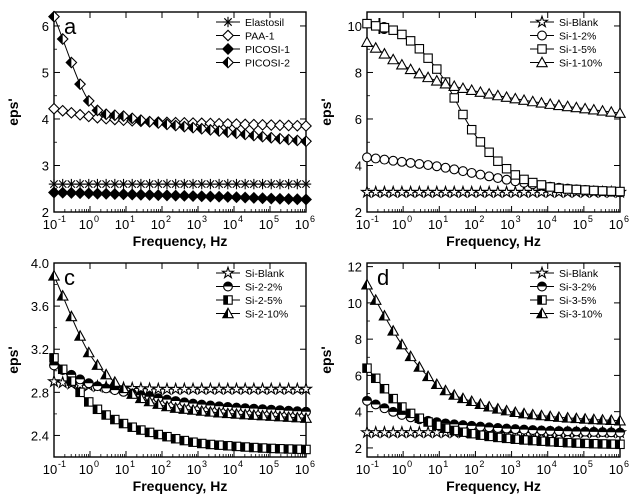  What do you see at coordinates (132, 219) in the screenshot?
I see `x-tick-exponent: 1` at bounding box center [132, 219].